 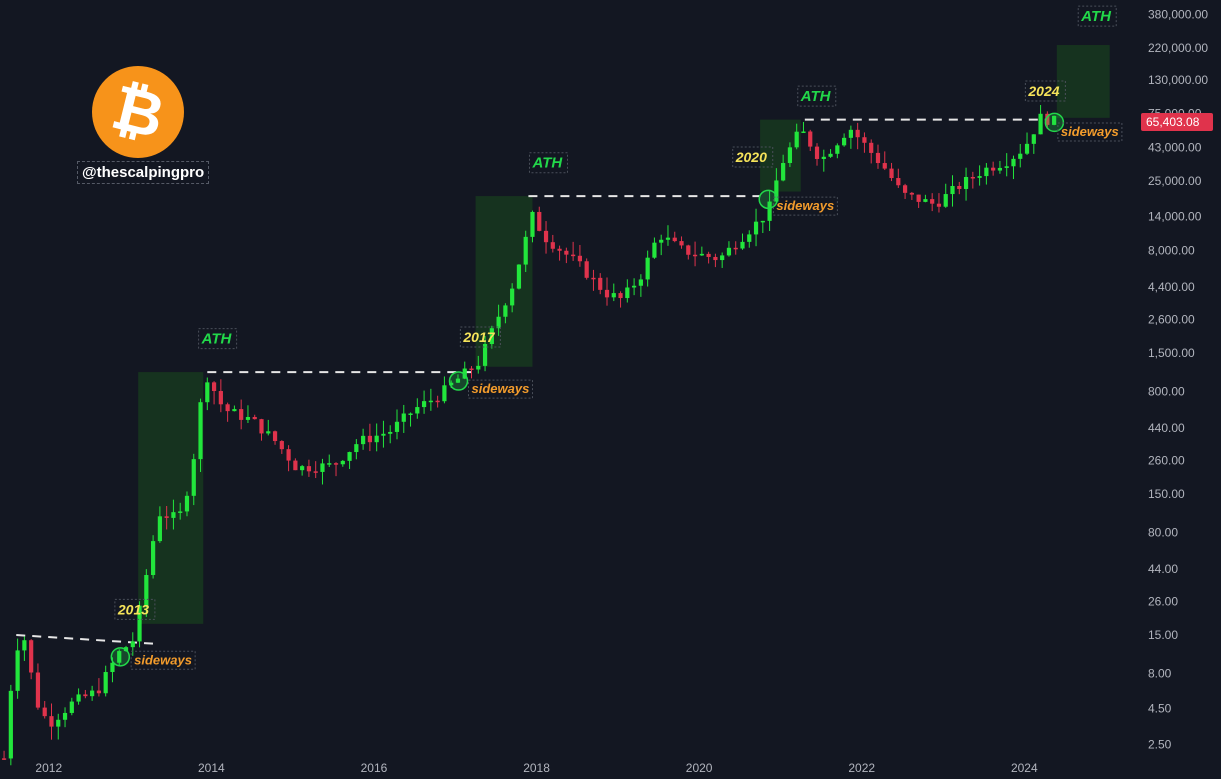 I want to click on x-tick-label: 2016, so click(x=374, y=768).